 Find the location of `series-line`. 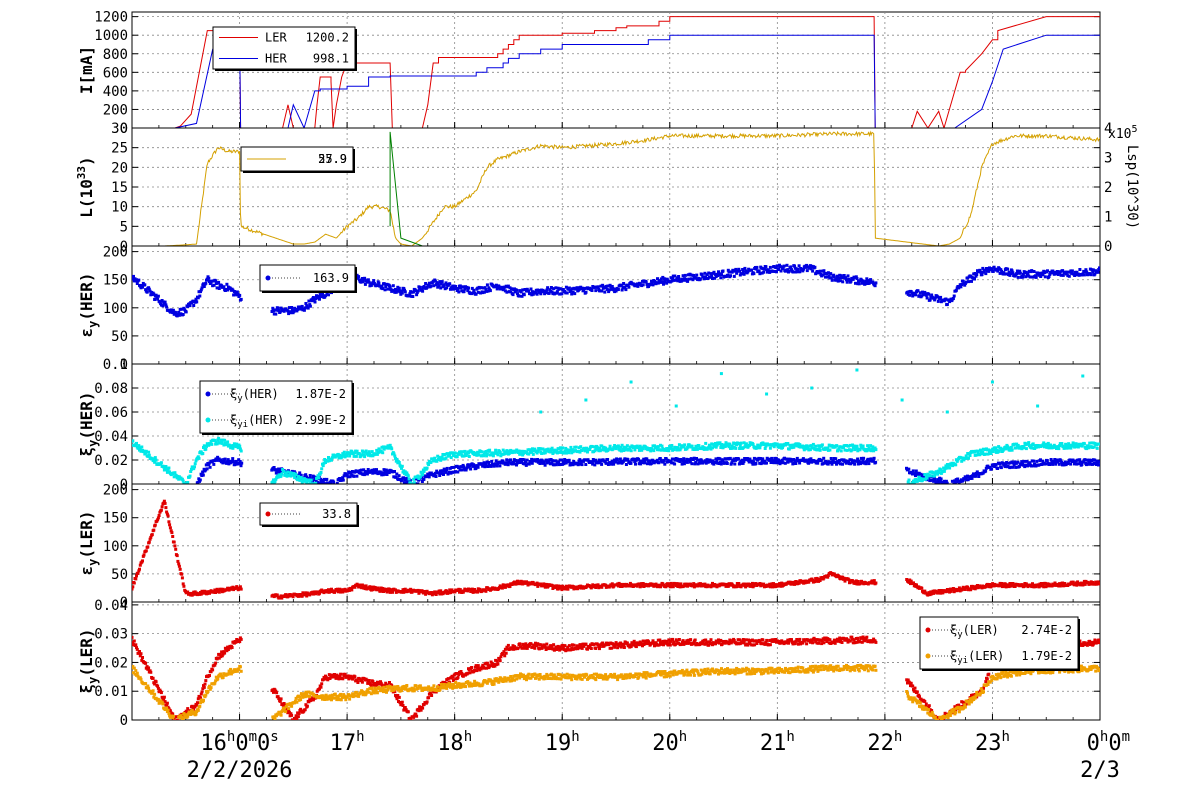

series-line is located at coordinates (616, 72).